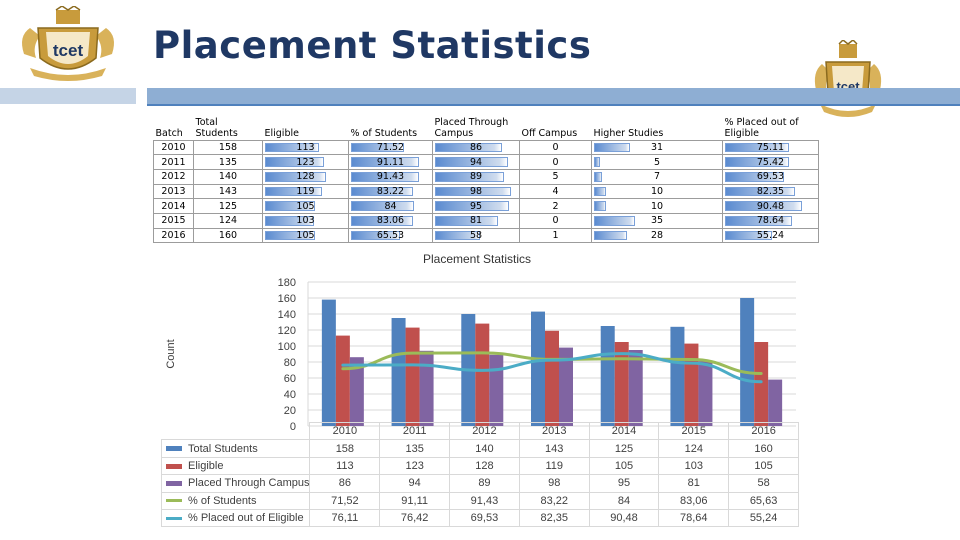  I want to click on cell-value: 75.11, so click(770, 147).